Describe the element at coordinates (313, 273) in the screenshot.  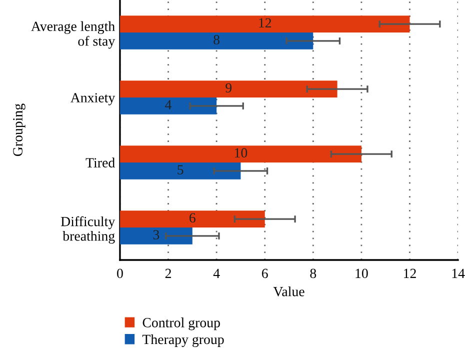
I see `x-tick-label: 8` at that location.